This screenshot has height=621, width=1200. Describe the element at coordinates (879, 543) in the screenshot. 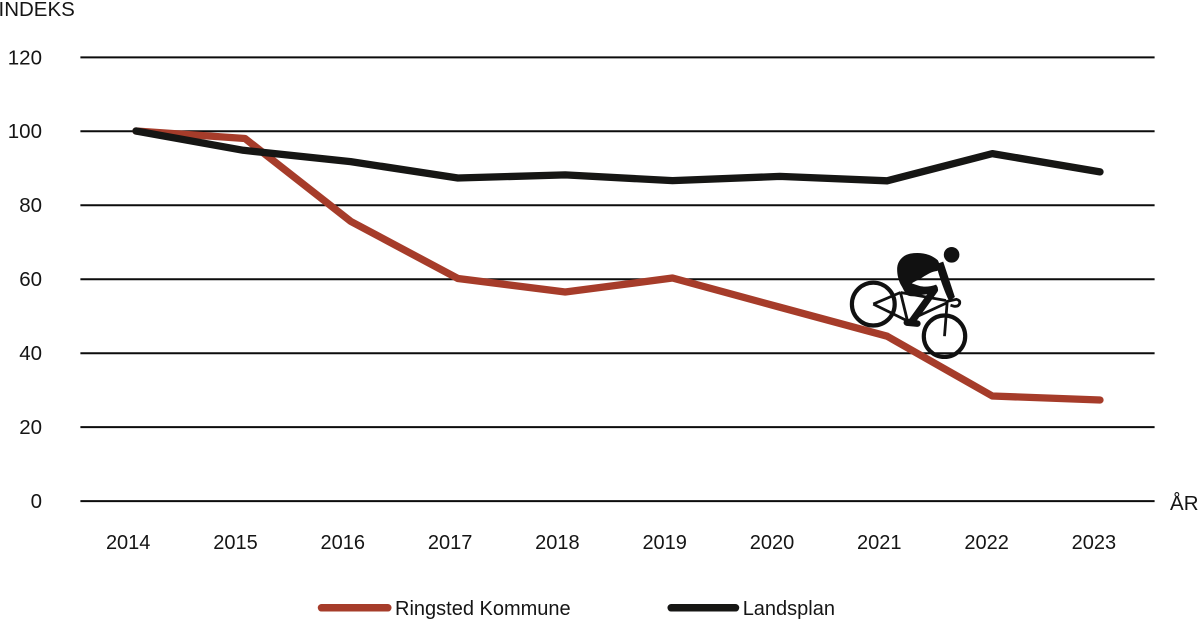

I see `svg-text: 2021` at that location.